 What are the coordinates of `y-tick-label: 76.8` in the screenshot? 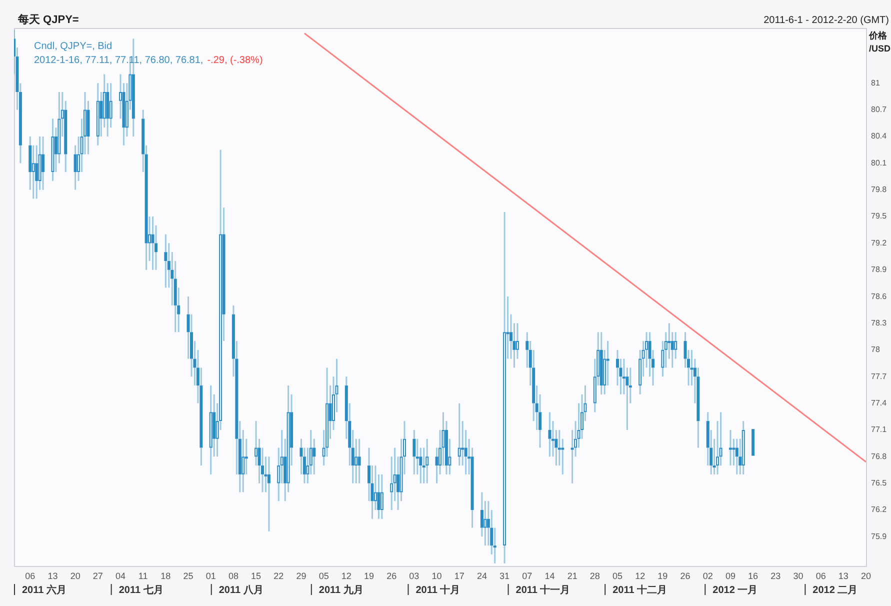 It's located at (879, 456).